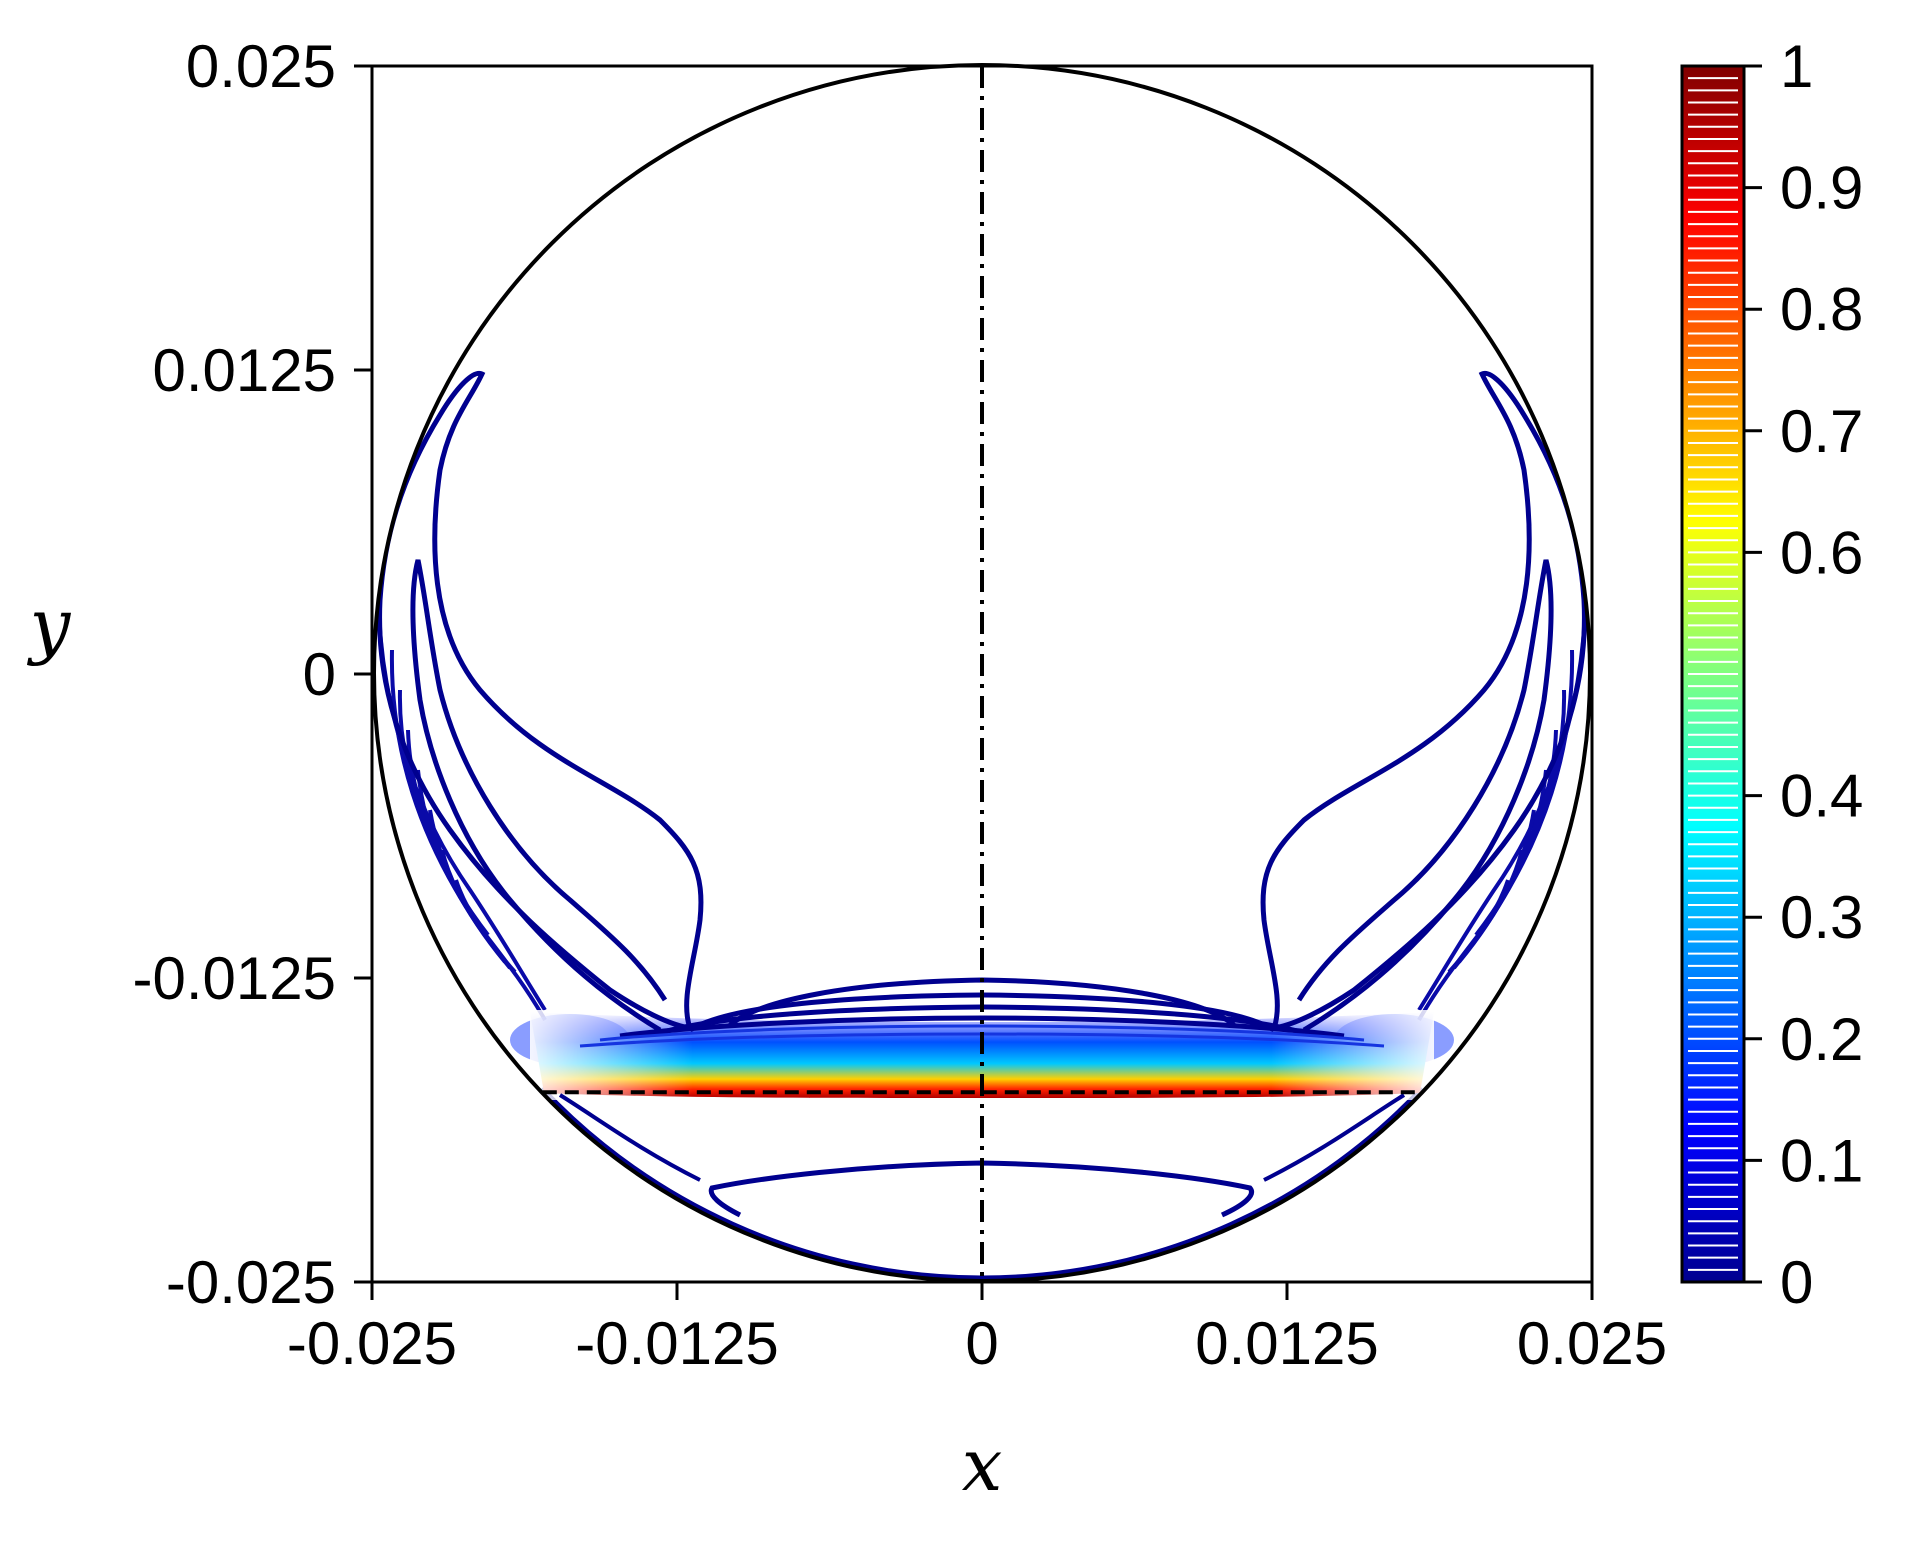  What do you see at coordinates (1796, 66) in the screenshot?
I see `colorbar-tick-label: 1` at bounding box center [1796, 66].